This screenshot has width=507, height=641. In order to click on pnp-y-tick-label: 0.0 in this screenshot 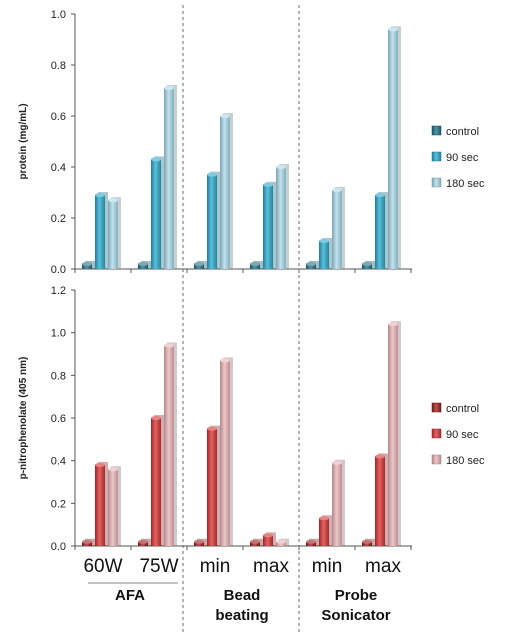, I will do `click(58, 547)`.